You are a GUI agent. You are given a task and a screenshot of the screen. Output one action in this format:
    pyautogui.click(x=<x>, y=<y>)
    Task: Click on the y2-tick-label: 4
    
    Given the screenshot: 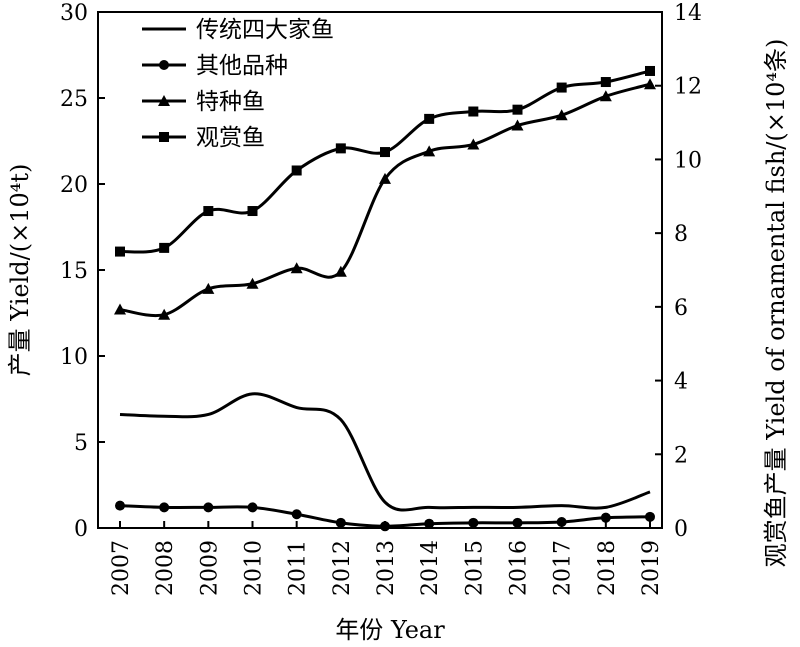 What is the action you would take?
    pyautogui.click(x=681, y=382)
    